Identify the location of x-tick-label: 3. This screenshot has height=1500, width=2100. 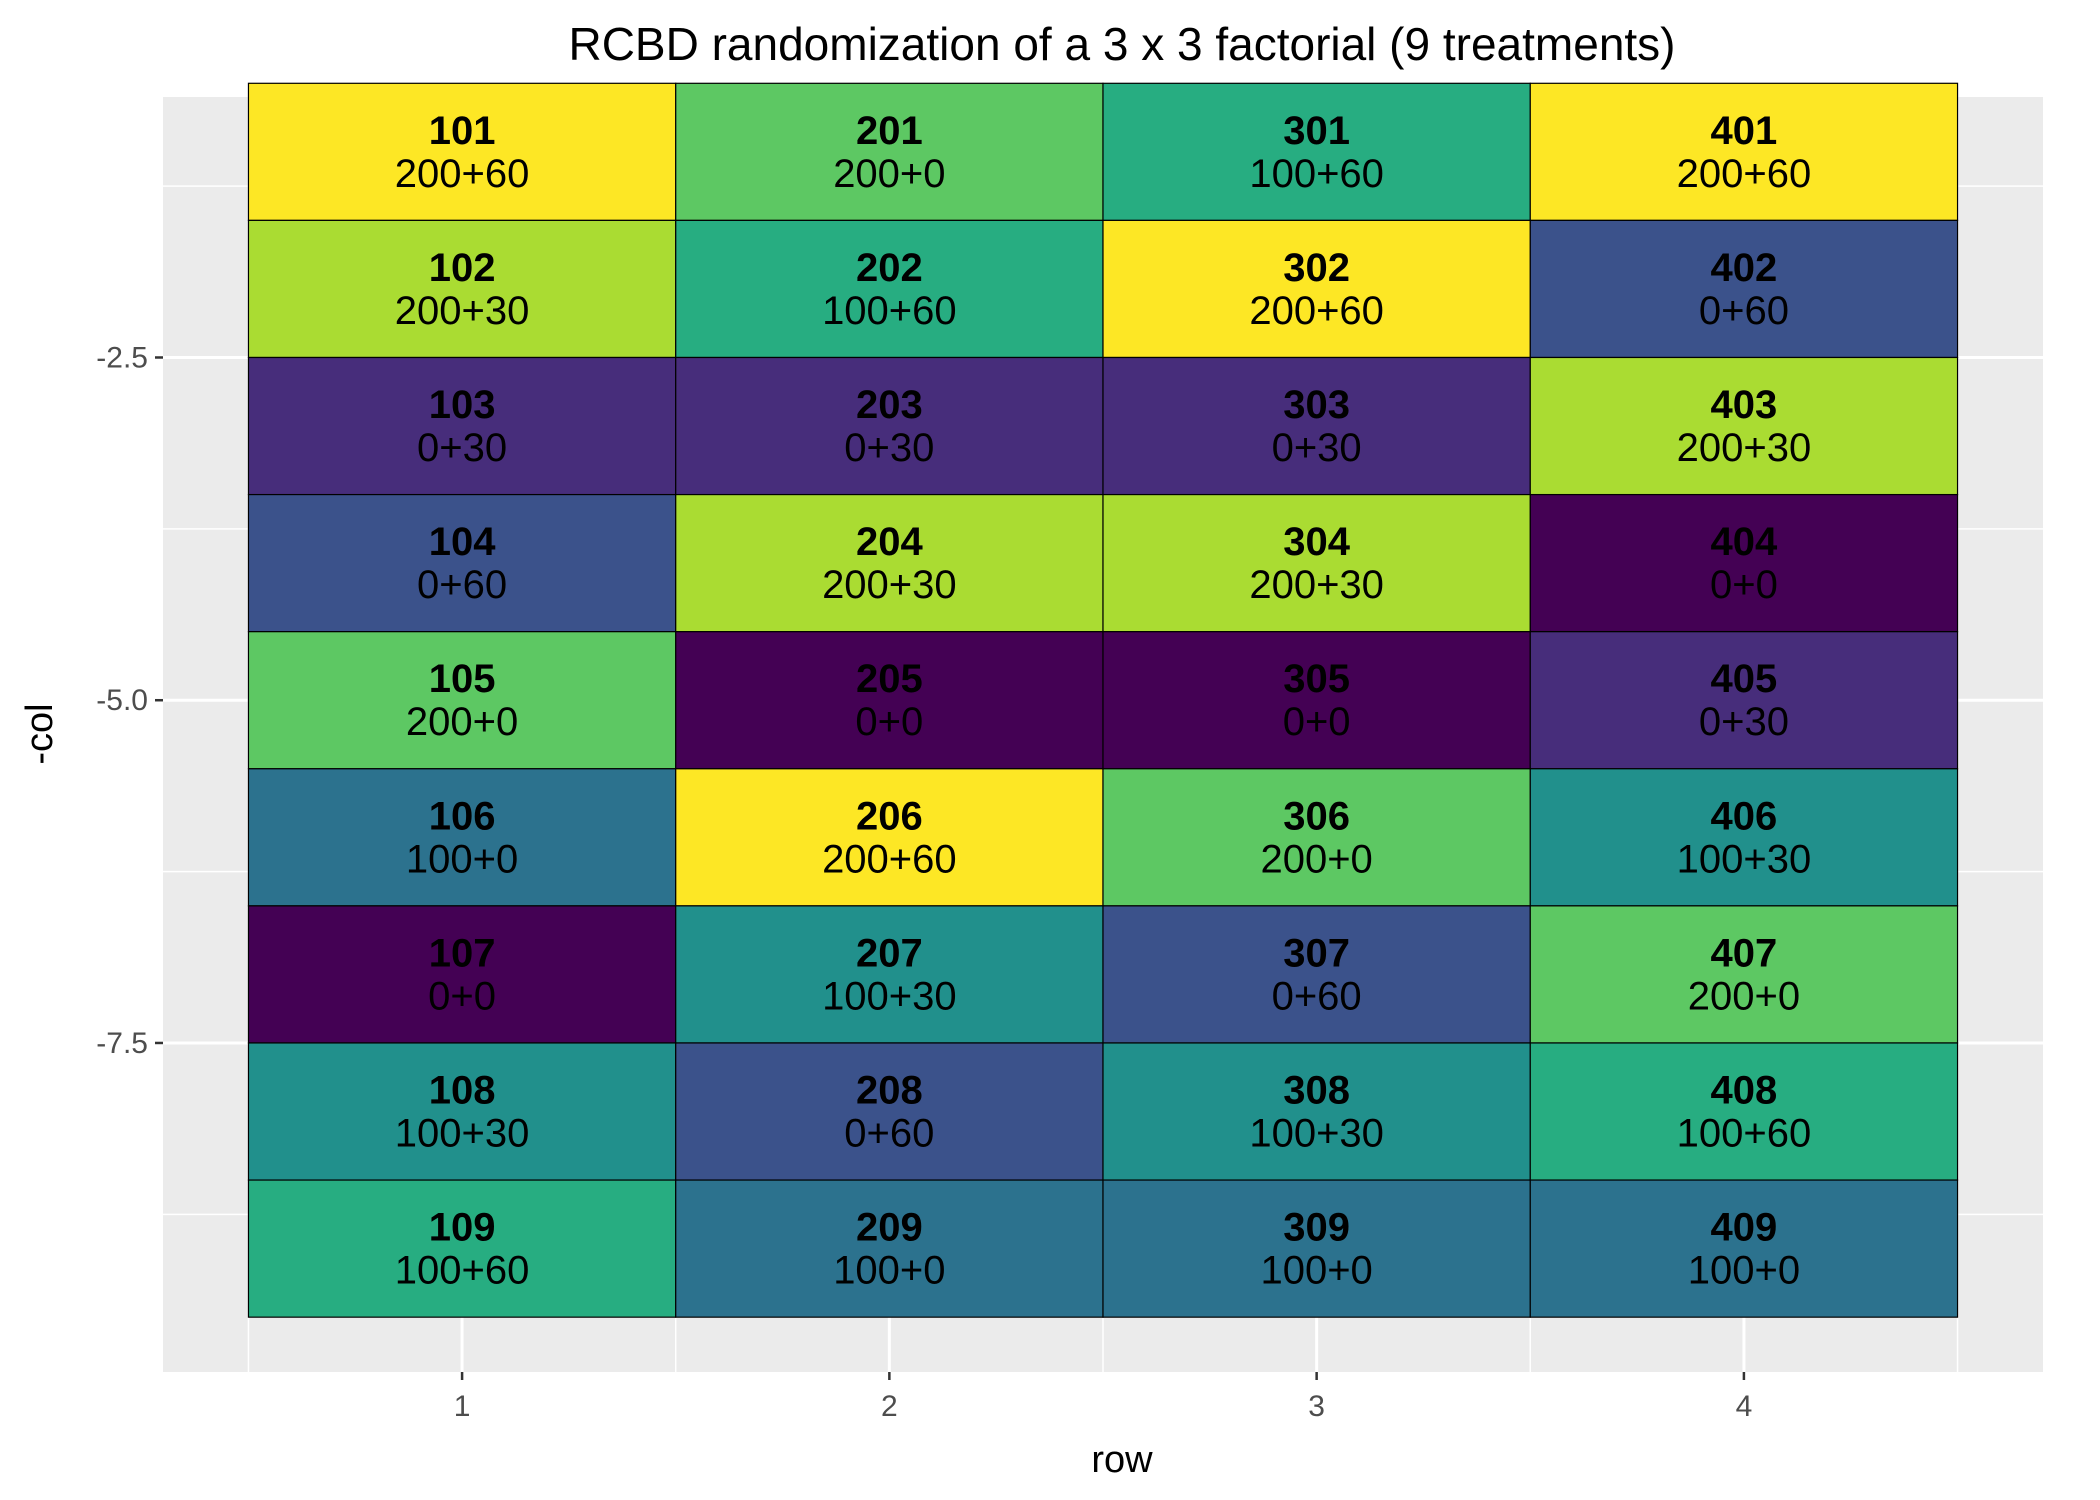
(1316, 1406).